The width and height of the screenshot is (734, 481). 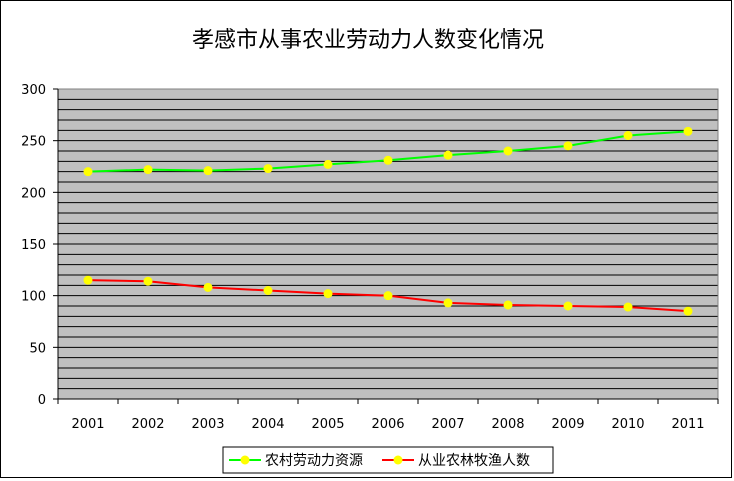 What do you see at coordinates (33, 297) in the screenshot?
I see `y-tick-label: 100` at bounding box center [33, 297].